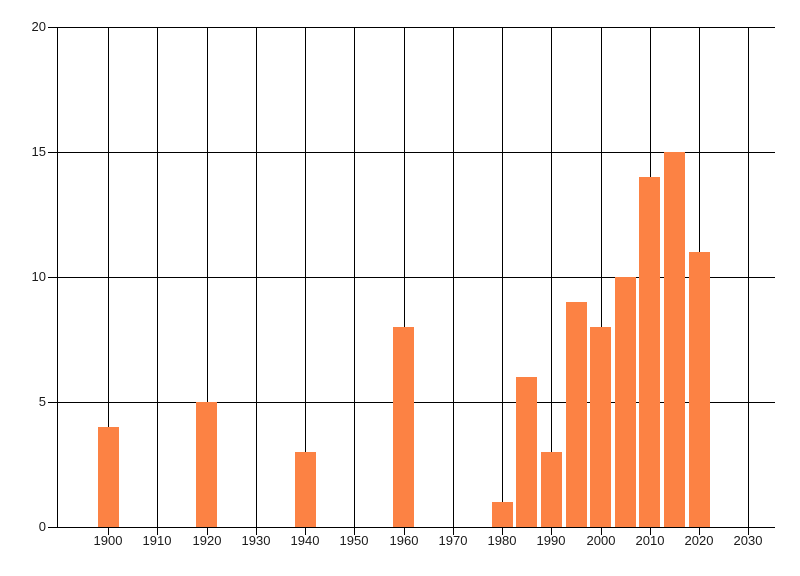 This screenshot has width=800, height=576. I want to click on x-gridline-1980, so click(502, 281).